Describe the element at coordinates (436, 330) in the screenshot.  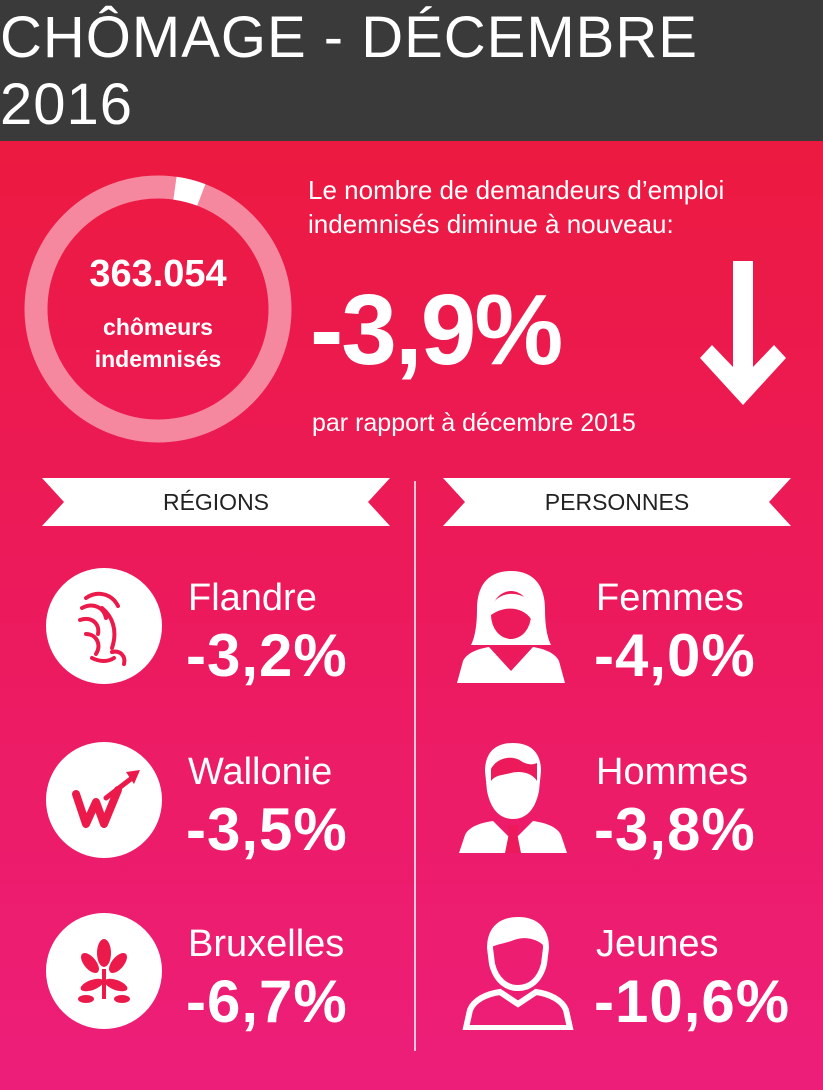
I see `overall-change: -3,9%` at that location.